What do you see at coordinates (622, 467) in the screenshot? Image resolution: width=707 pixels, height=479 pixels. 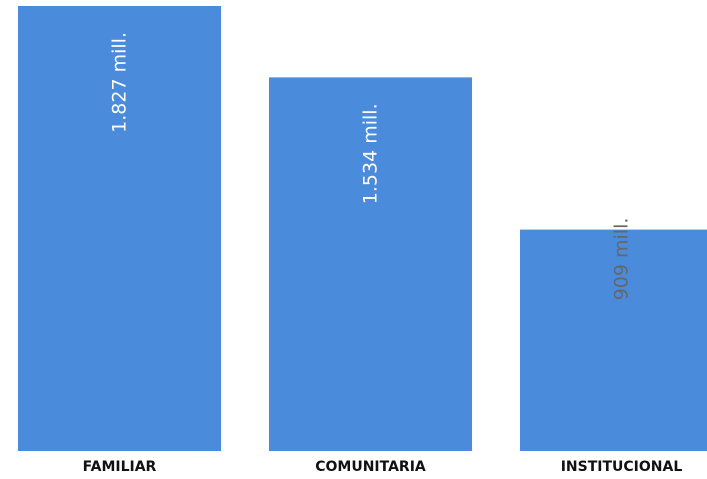 I see `category-label-institucional: INSTITUCIONAL` at bounding box center [622, 467].